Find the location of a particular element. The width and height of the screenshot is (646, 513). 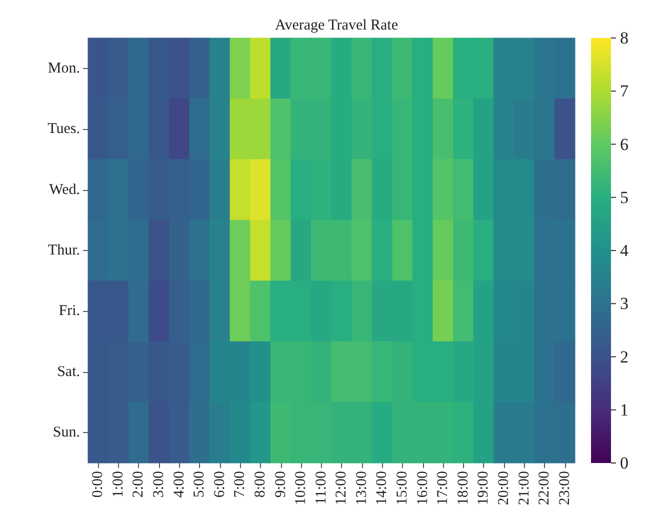

y-tick-label: Mon. is located at coordinates (64, 68).